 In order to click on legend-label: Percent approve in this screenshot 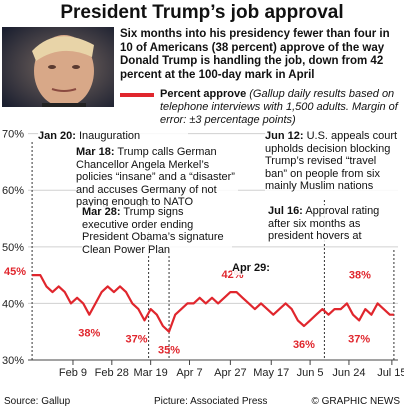, I will do `click(203, 94)`.